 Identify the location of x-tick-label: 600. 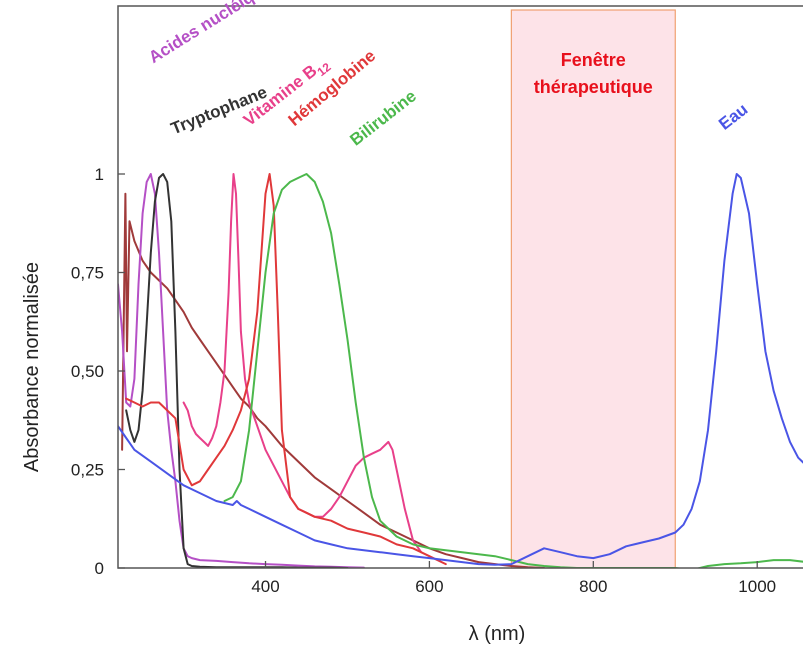
(429, 586).